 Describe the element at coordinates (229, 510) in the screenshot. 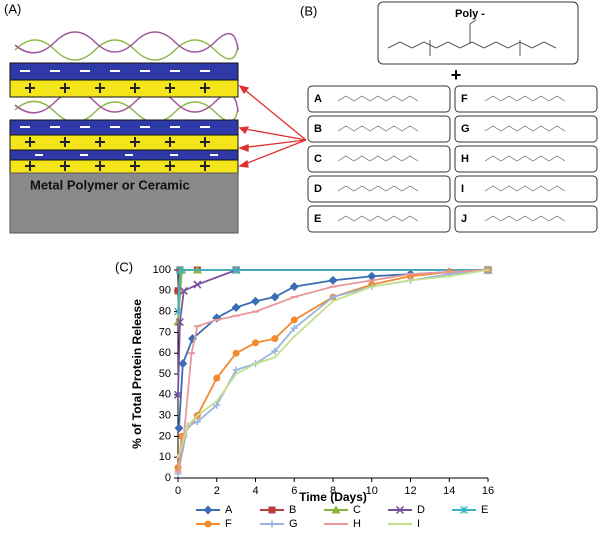

I see `legend-label: A` at that location.